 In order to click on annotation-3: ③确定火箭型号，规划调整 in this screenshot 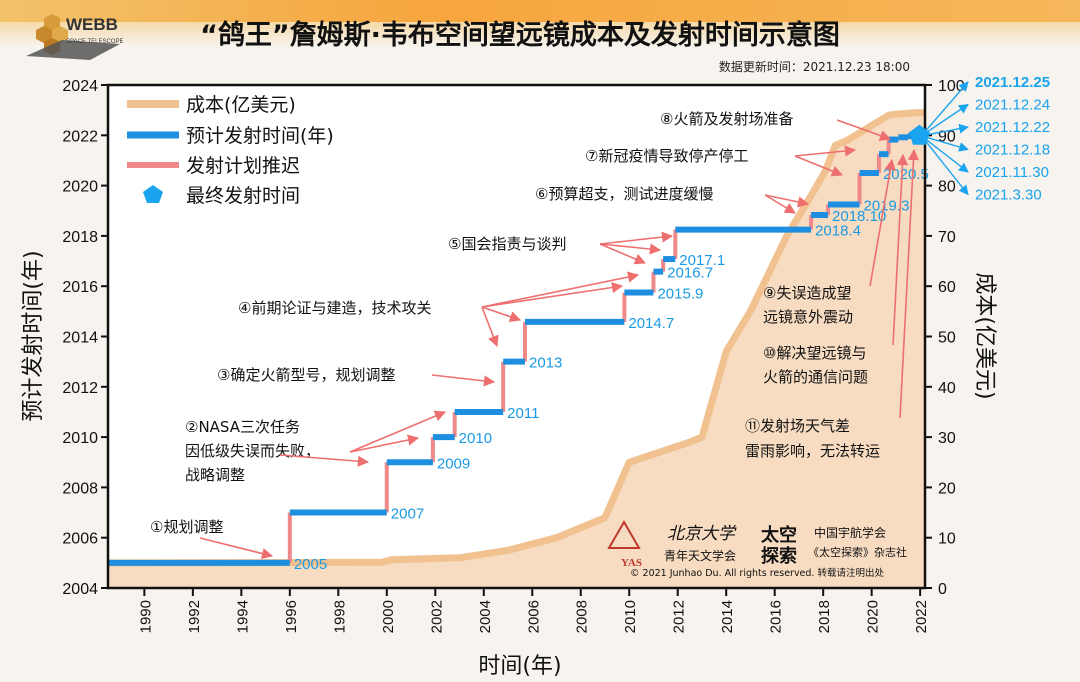, I will do `click(306, 375)`.